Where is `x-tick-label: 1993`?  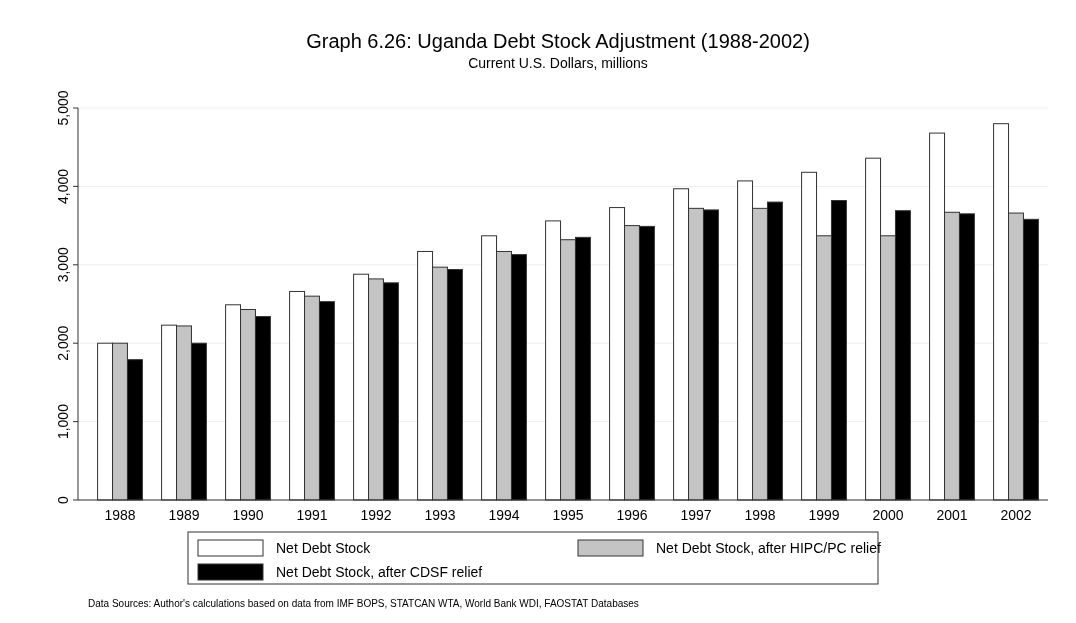
x-tick-label: 1993 is located at coordinates (440, 515).